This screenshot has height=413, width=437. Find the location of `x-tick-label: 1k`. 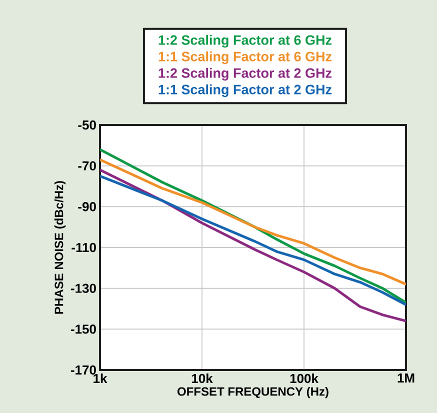

x-tick-label: 1k is located at coordinates (101, 378).